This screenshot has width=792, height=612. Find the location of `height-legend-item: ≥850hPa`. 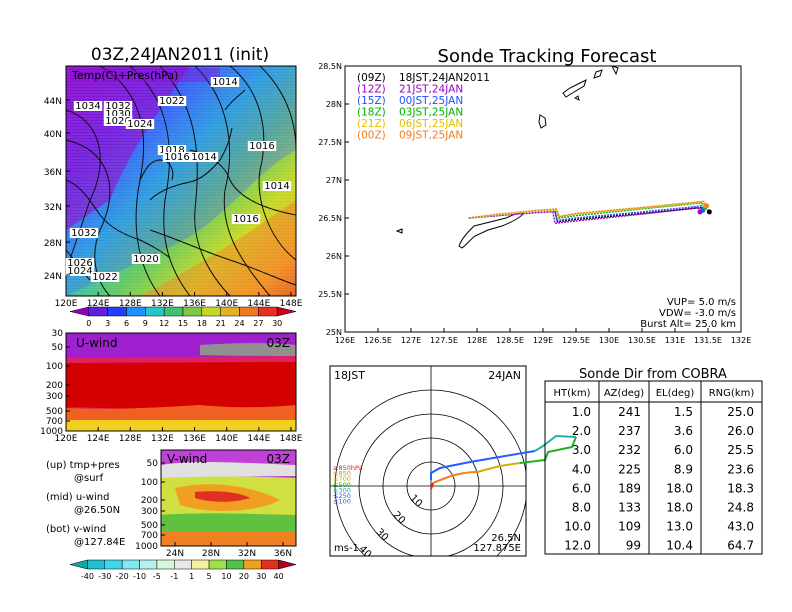

height-legend-item: ≥850hPa is located at coordinates (348, 468).